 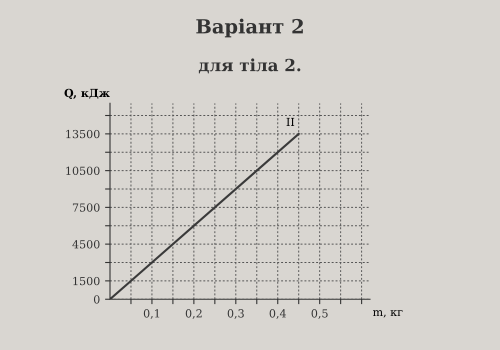 What do you see at coordinates (278, 314) in the screenshot?
I see `x-tick-label: 0,4` at bounding box center [278, 314].